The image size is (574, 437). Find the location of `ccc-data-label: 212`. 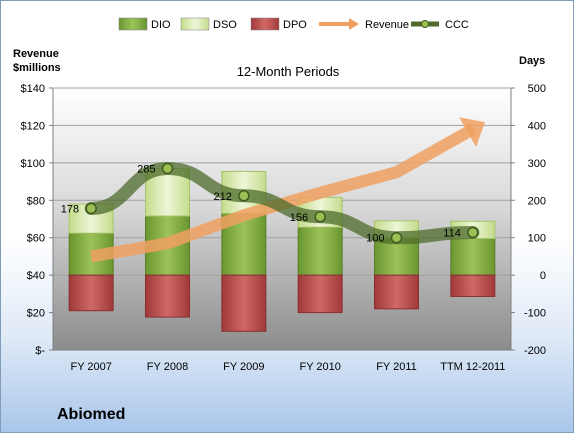

ccc-data-label: 212 is located at coordinates (222, 197).